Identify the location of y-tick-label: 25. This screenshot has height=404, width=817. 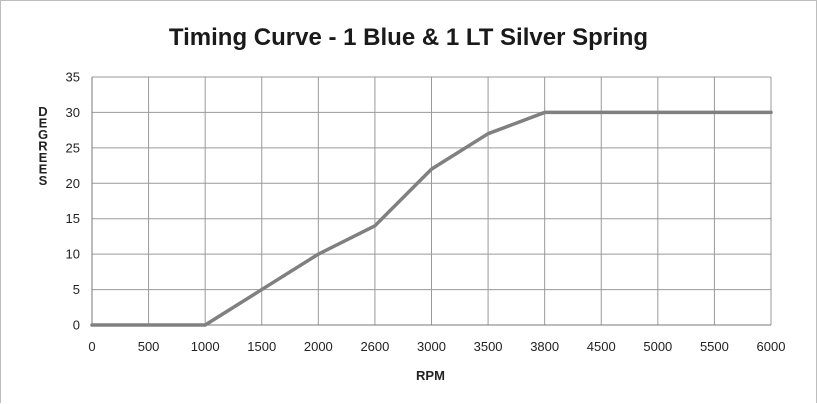
(73, 147).